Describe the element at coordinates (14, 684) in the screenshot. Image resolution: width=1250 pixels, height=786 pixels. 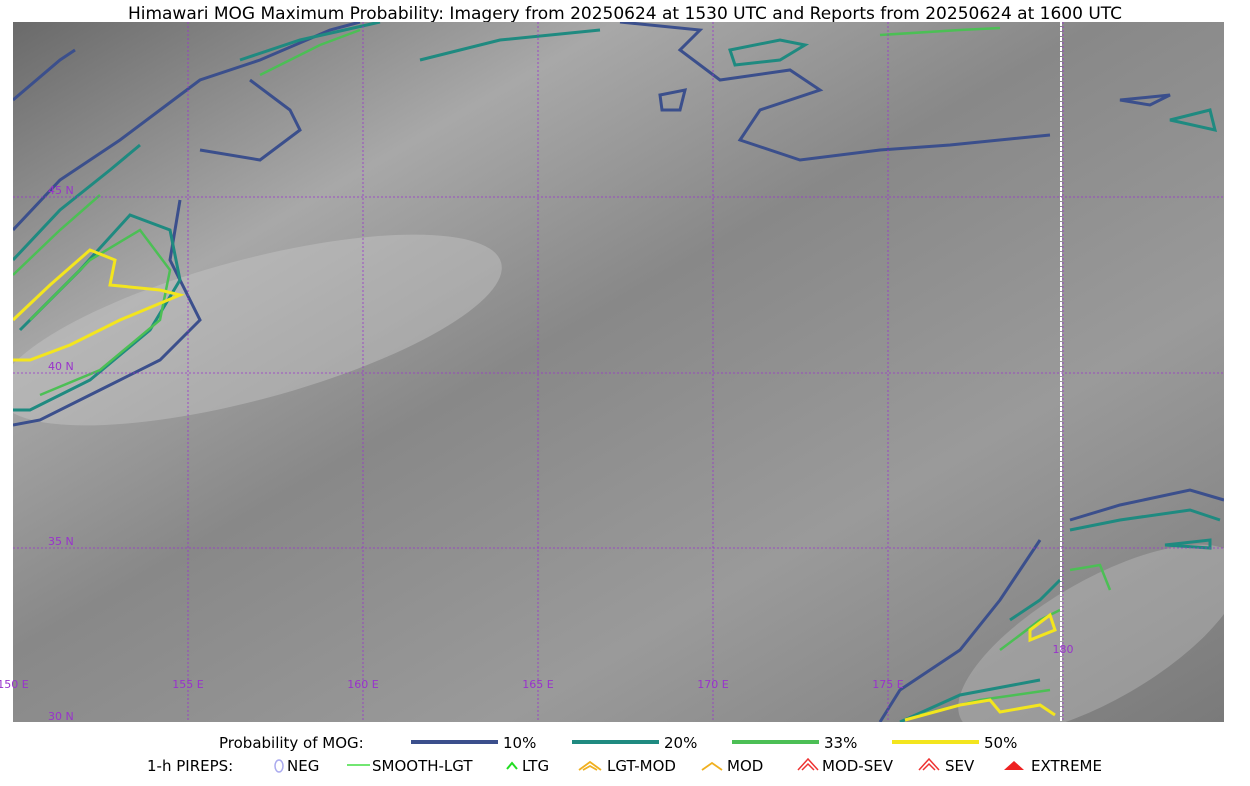
I see `lon-label: 150 E` at that location.